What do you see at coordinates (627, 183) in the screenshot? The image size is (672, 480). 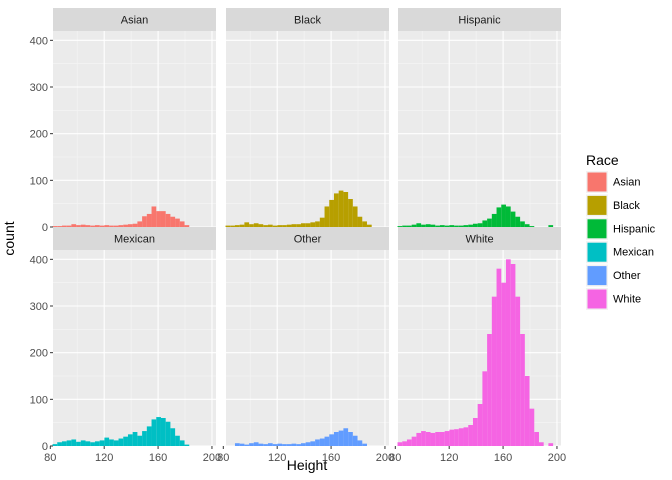 I see `legend-label: Asian` at bounding box center [627, 183].